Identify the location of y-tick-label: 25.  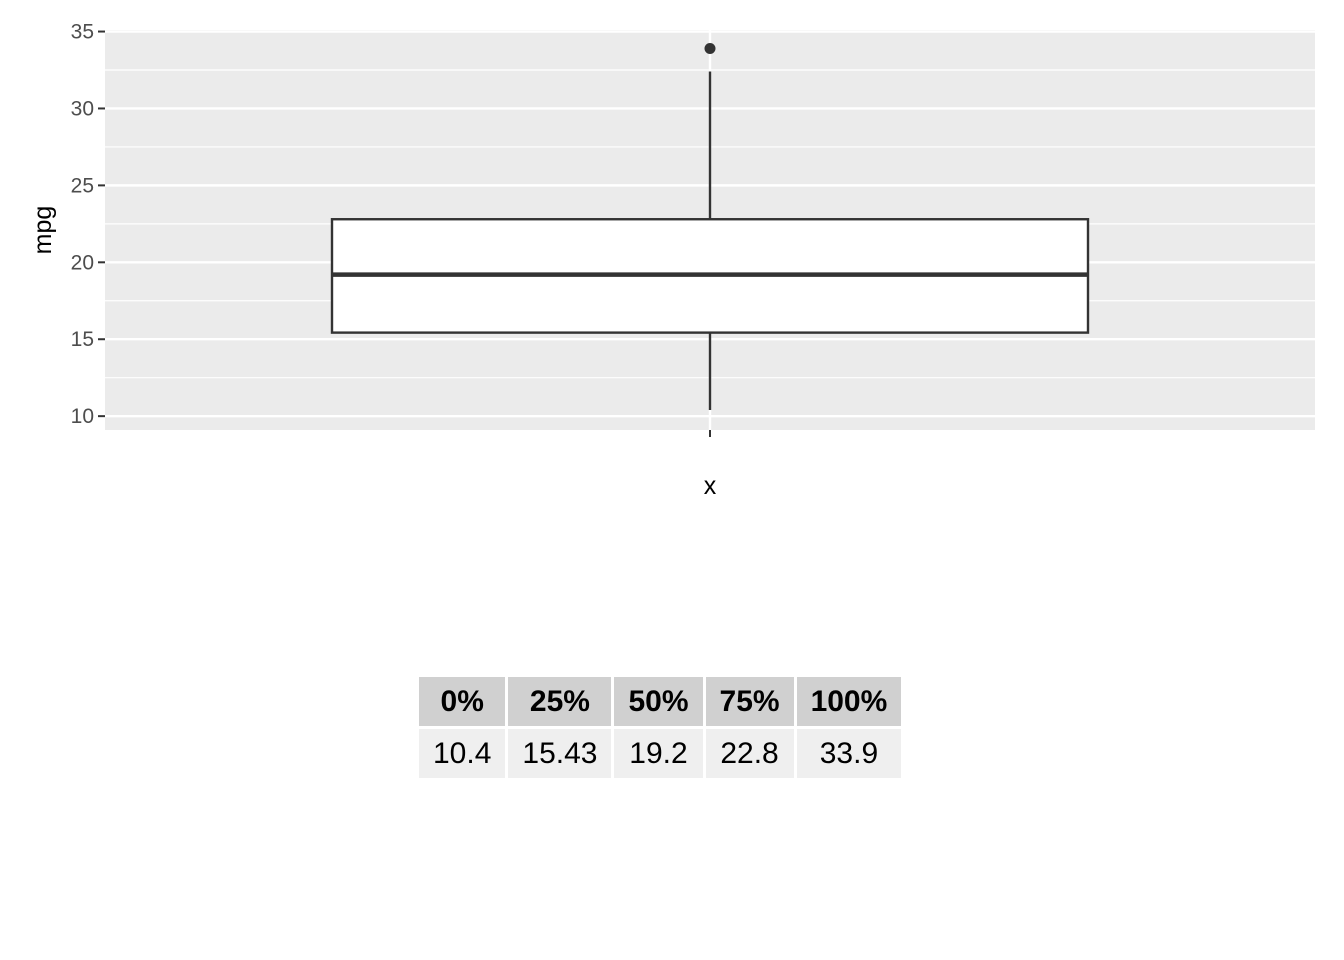
(82, 185).